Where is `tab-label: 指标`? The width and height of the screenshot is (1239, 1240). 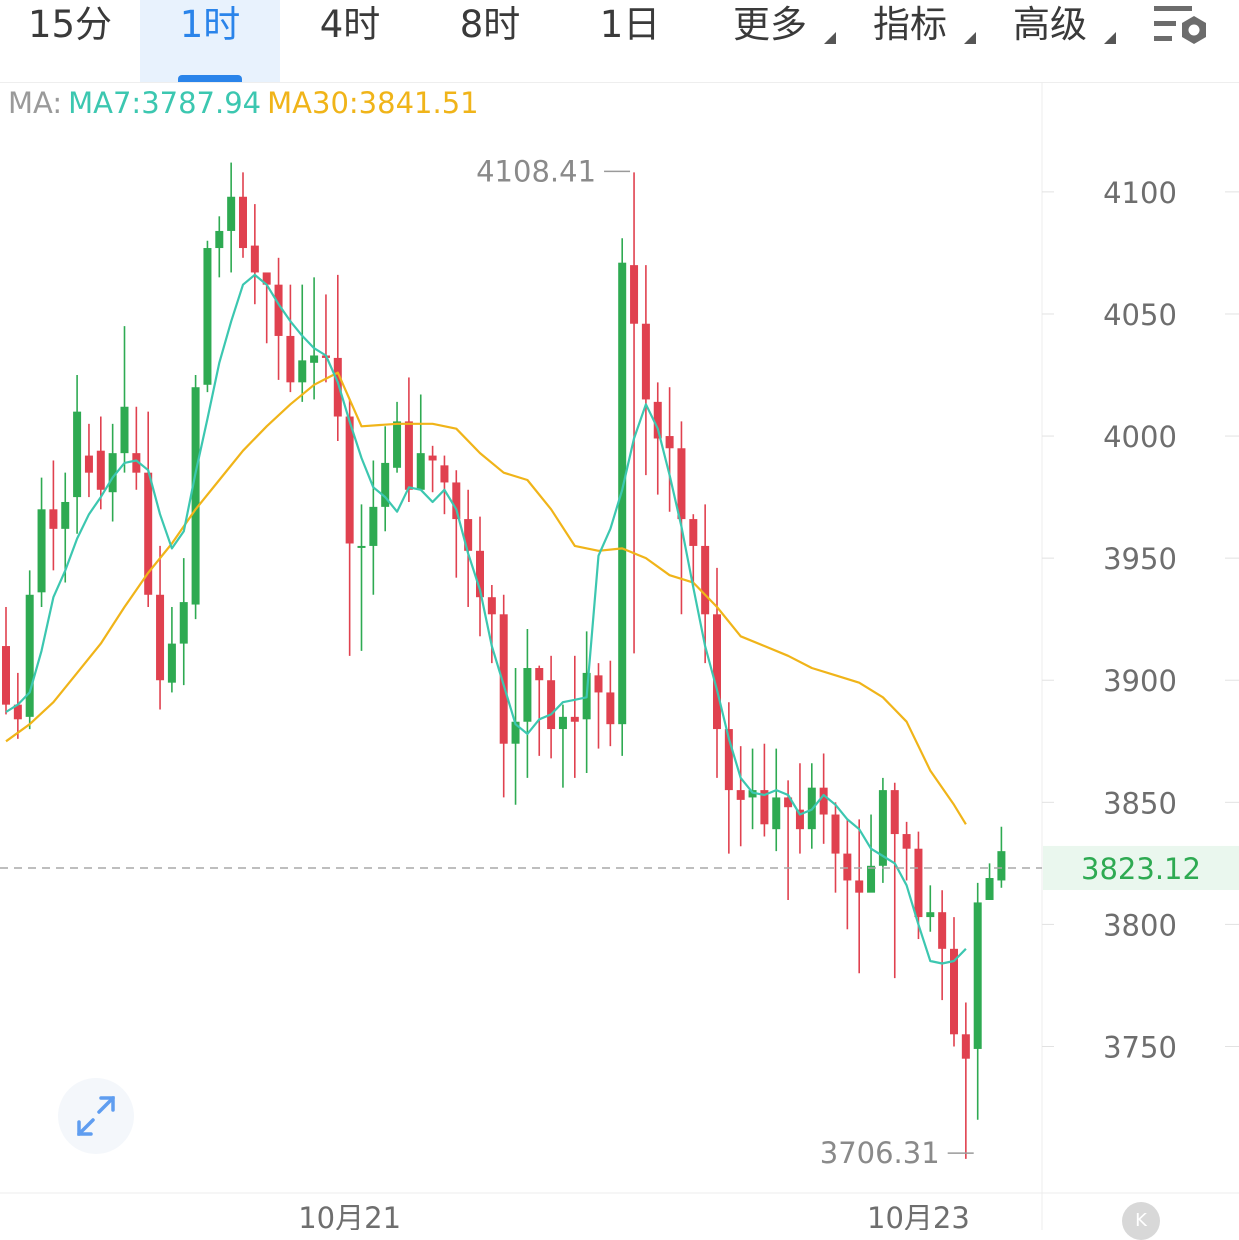
tab-label: 指标 is located at coordinates (910, 24).